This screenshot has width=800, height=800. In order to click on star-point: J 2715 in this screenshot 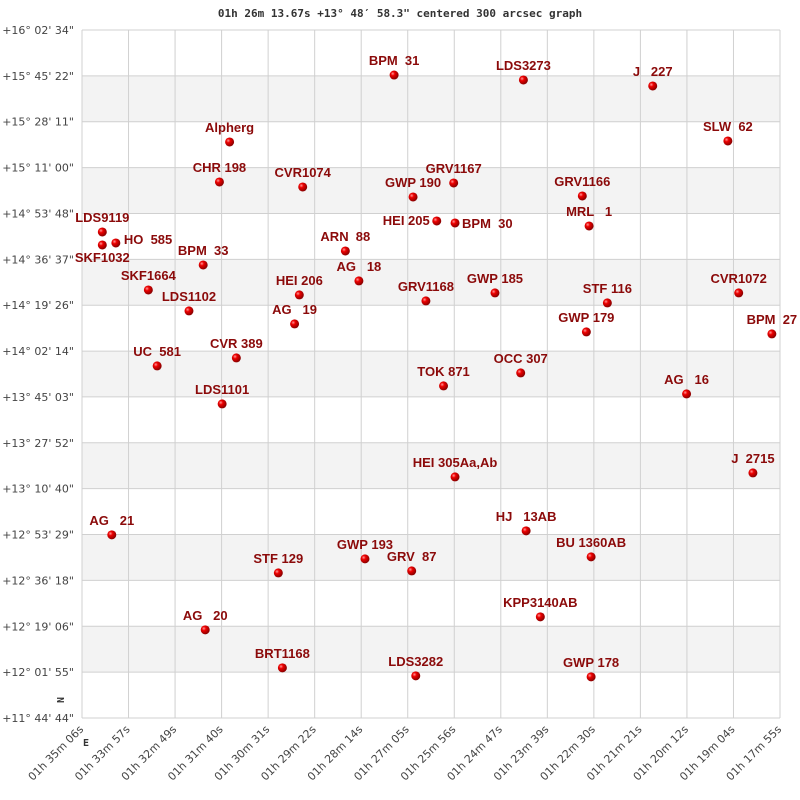, I will do `click(753, 464)`.